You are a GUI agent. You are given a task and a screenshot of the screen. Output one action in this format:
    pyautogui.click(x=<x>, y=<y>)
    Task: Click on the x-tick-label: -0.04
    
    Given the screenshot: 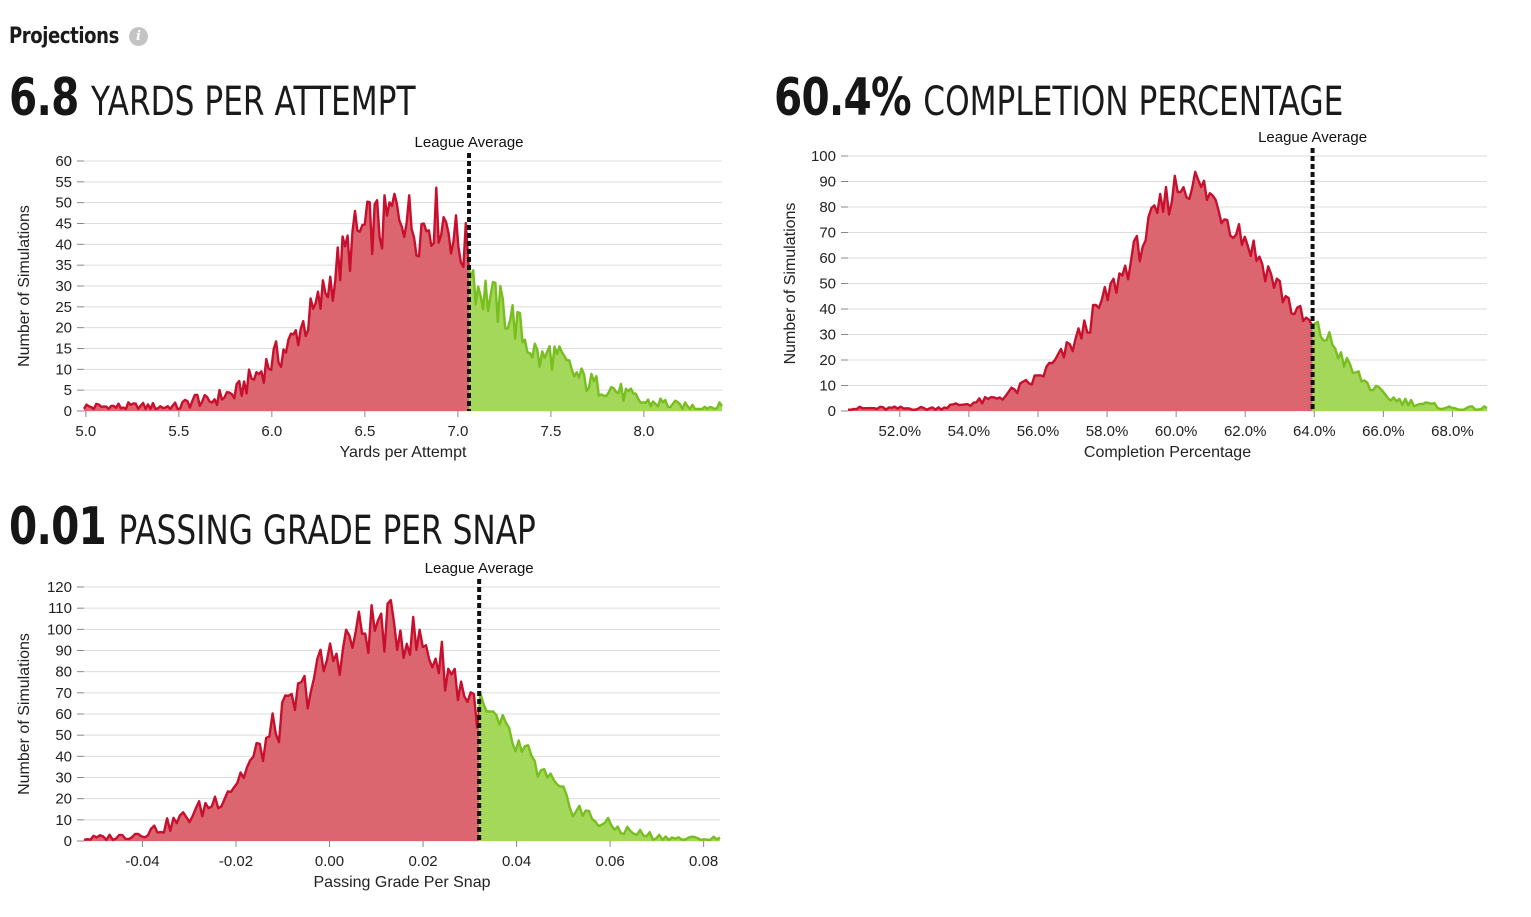 What is the action you would take?
    pyautogui.click(x=142, y=861)
    